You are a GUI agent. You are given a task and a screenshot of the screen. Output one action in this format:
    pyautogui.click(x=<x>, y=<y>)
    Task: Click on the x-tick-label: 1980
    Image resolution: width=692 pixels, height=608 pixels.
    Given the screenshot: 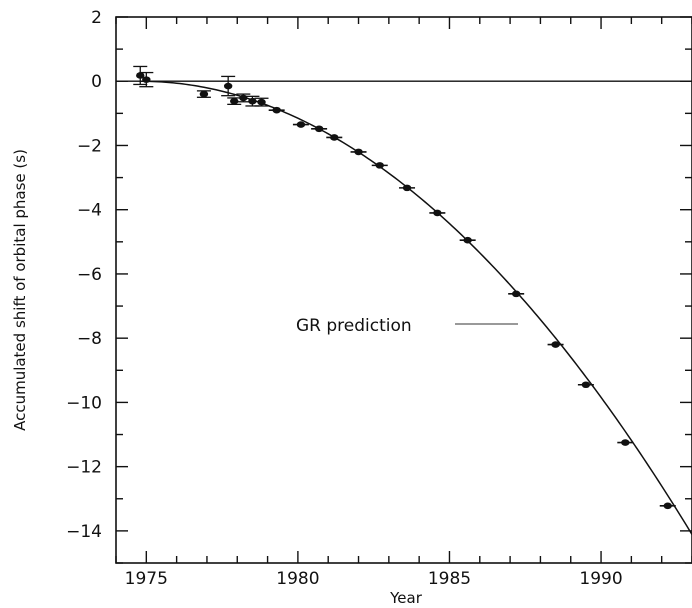 What is the action you would take?
    pyautogui.click(x=297, y=579)
    